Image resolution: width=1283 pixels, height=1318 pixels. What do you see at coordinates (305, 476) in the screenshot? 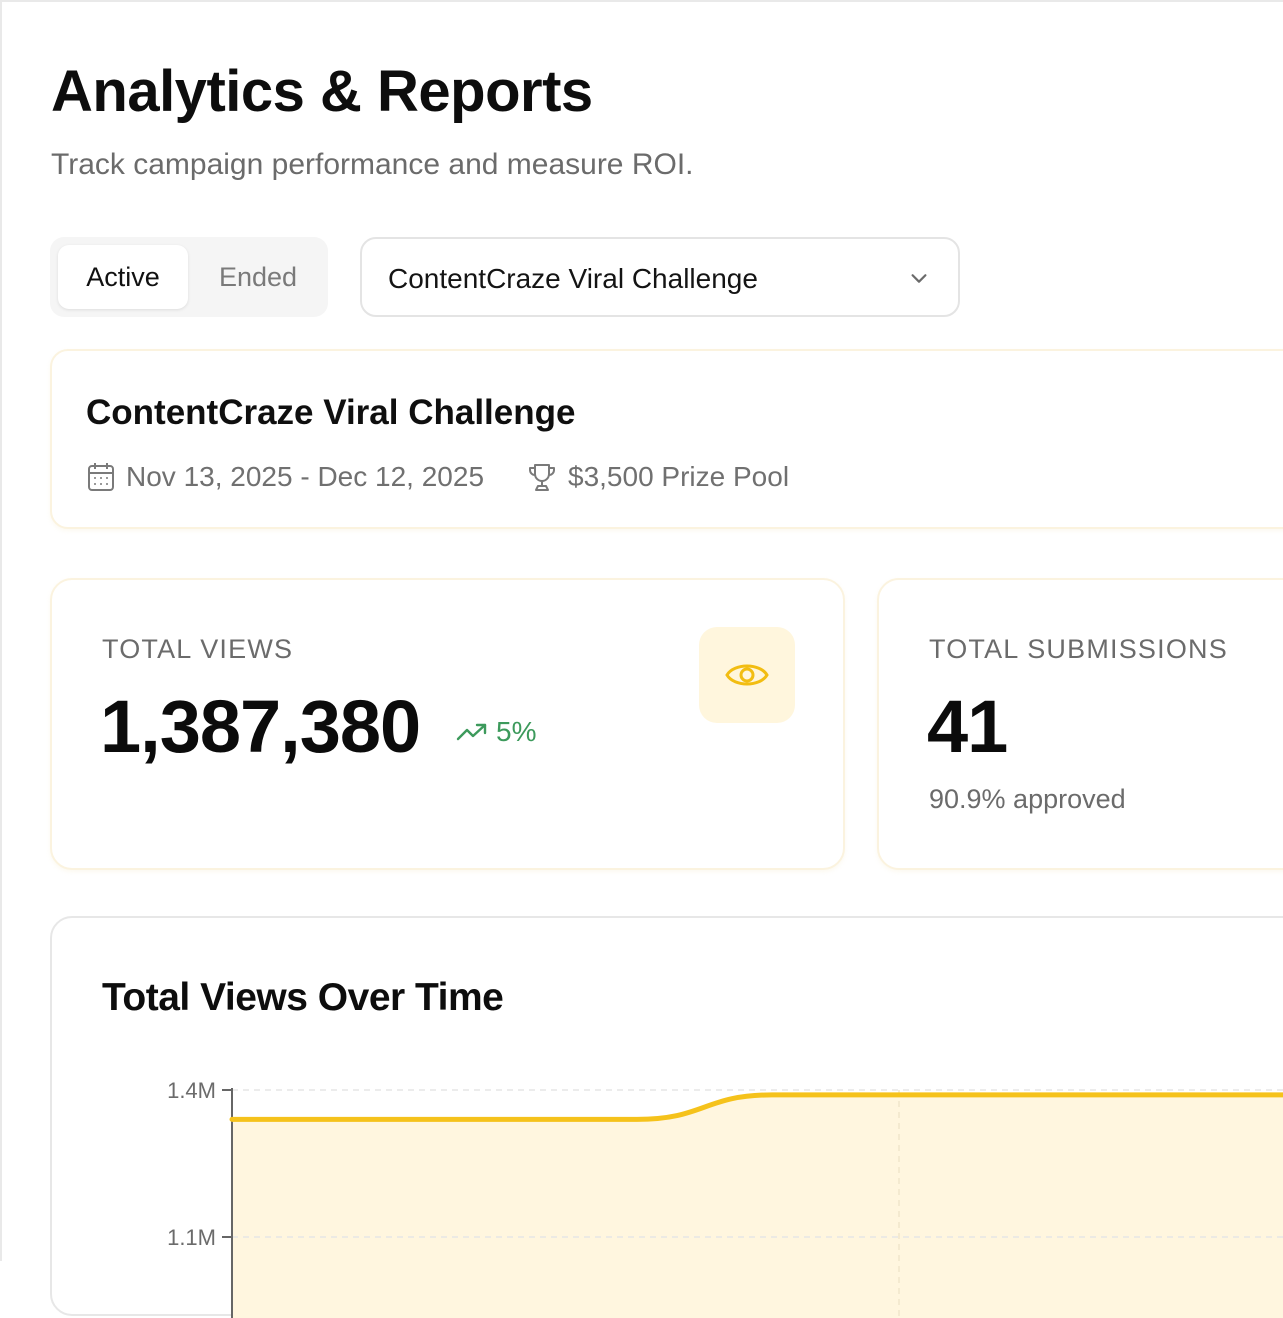
I see `campaign-date-text: Nov 13, 2025 - Dec 12, 2025` at bounding box center [305, 476].